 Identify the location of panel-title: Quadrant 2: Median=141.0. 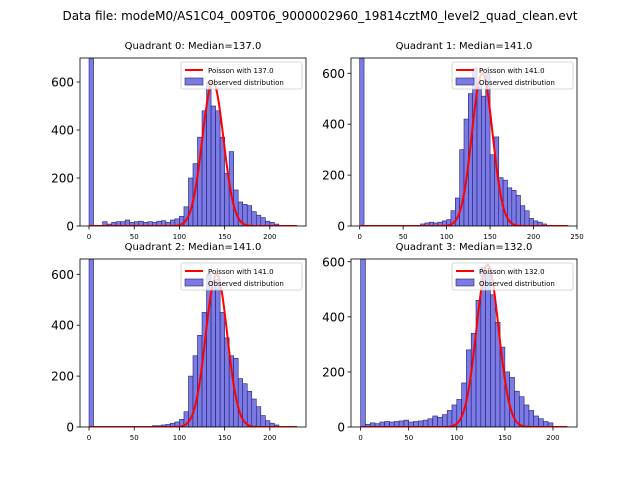
(193, 247).